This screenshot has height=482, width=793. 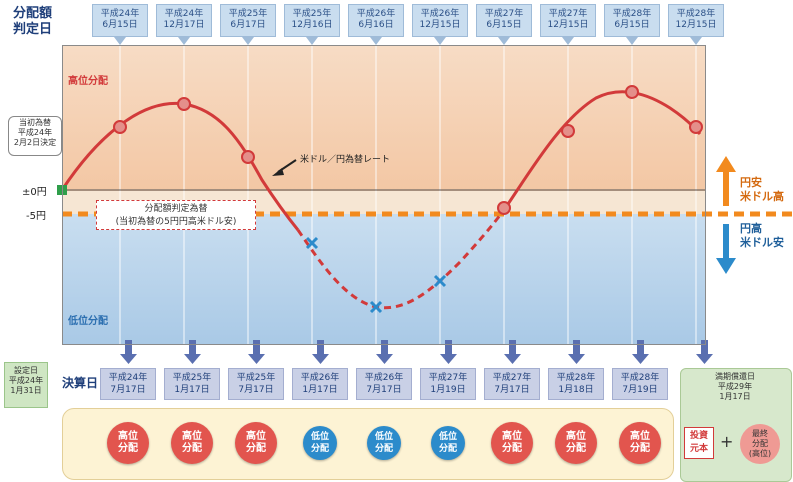 I want to click on initial-rate-box: 当初為替 平成24年 2月2日決定, so click(x=35, y=136).